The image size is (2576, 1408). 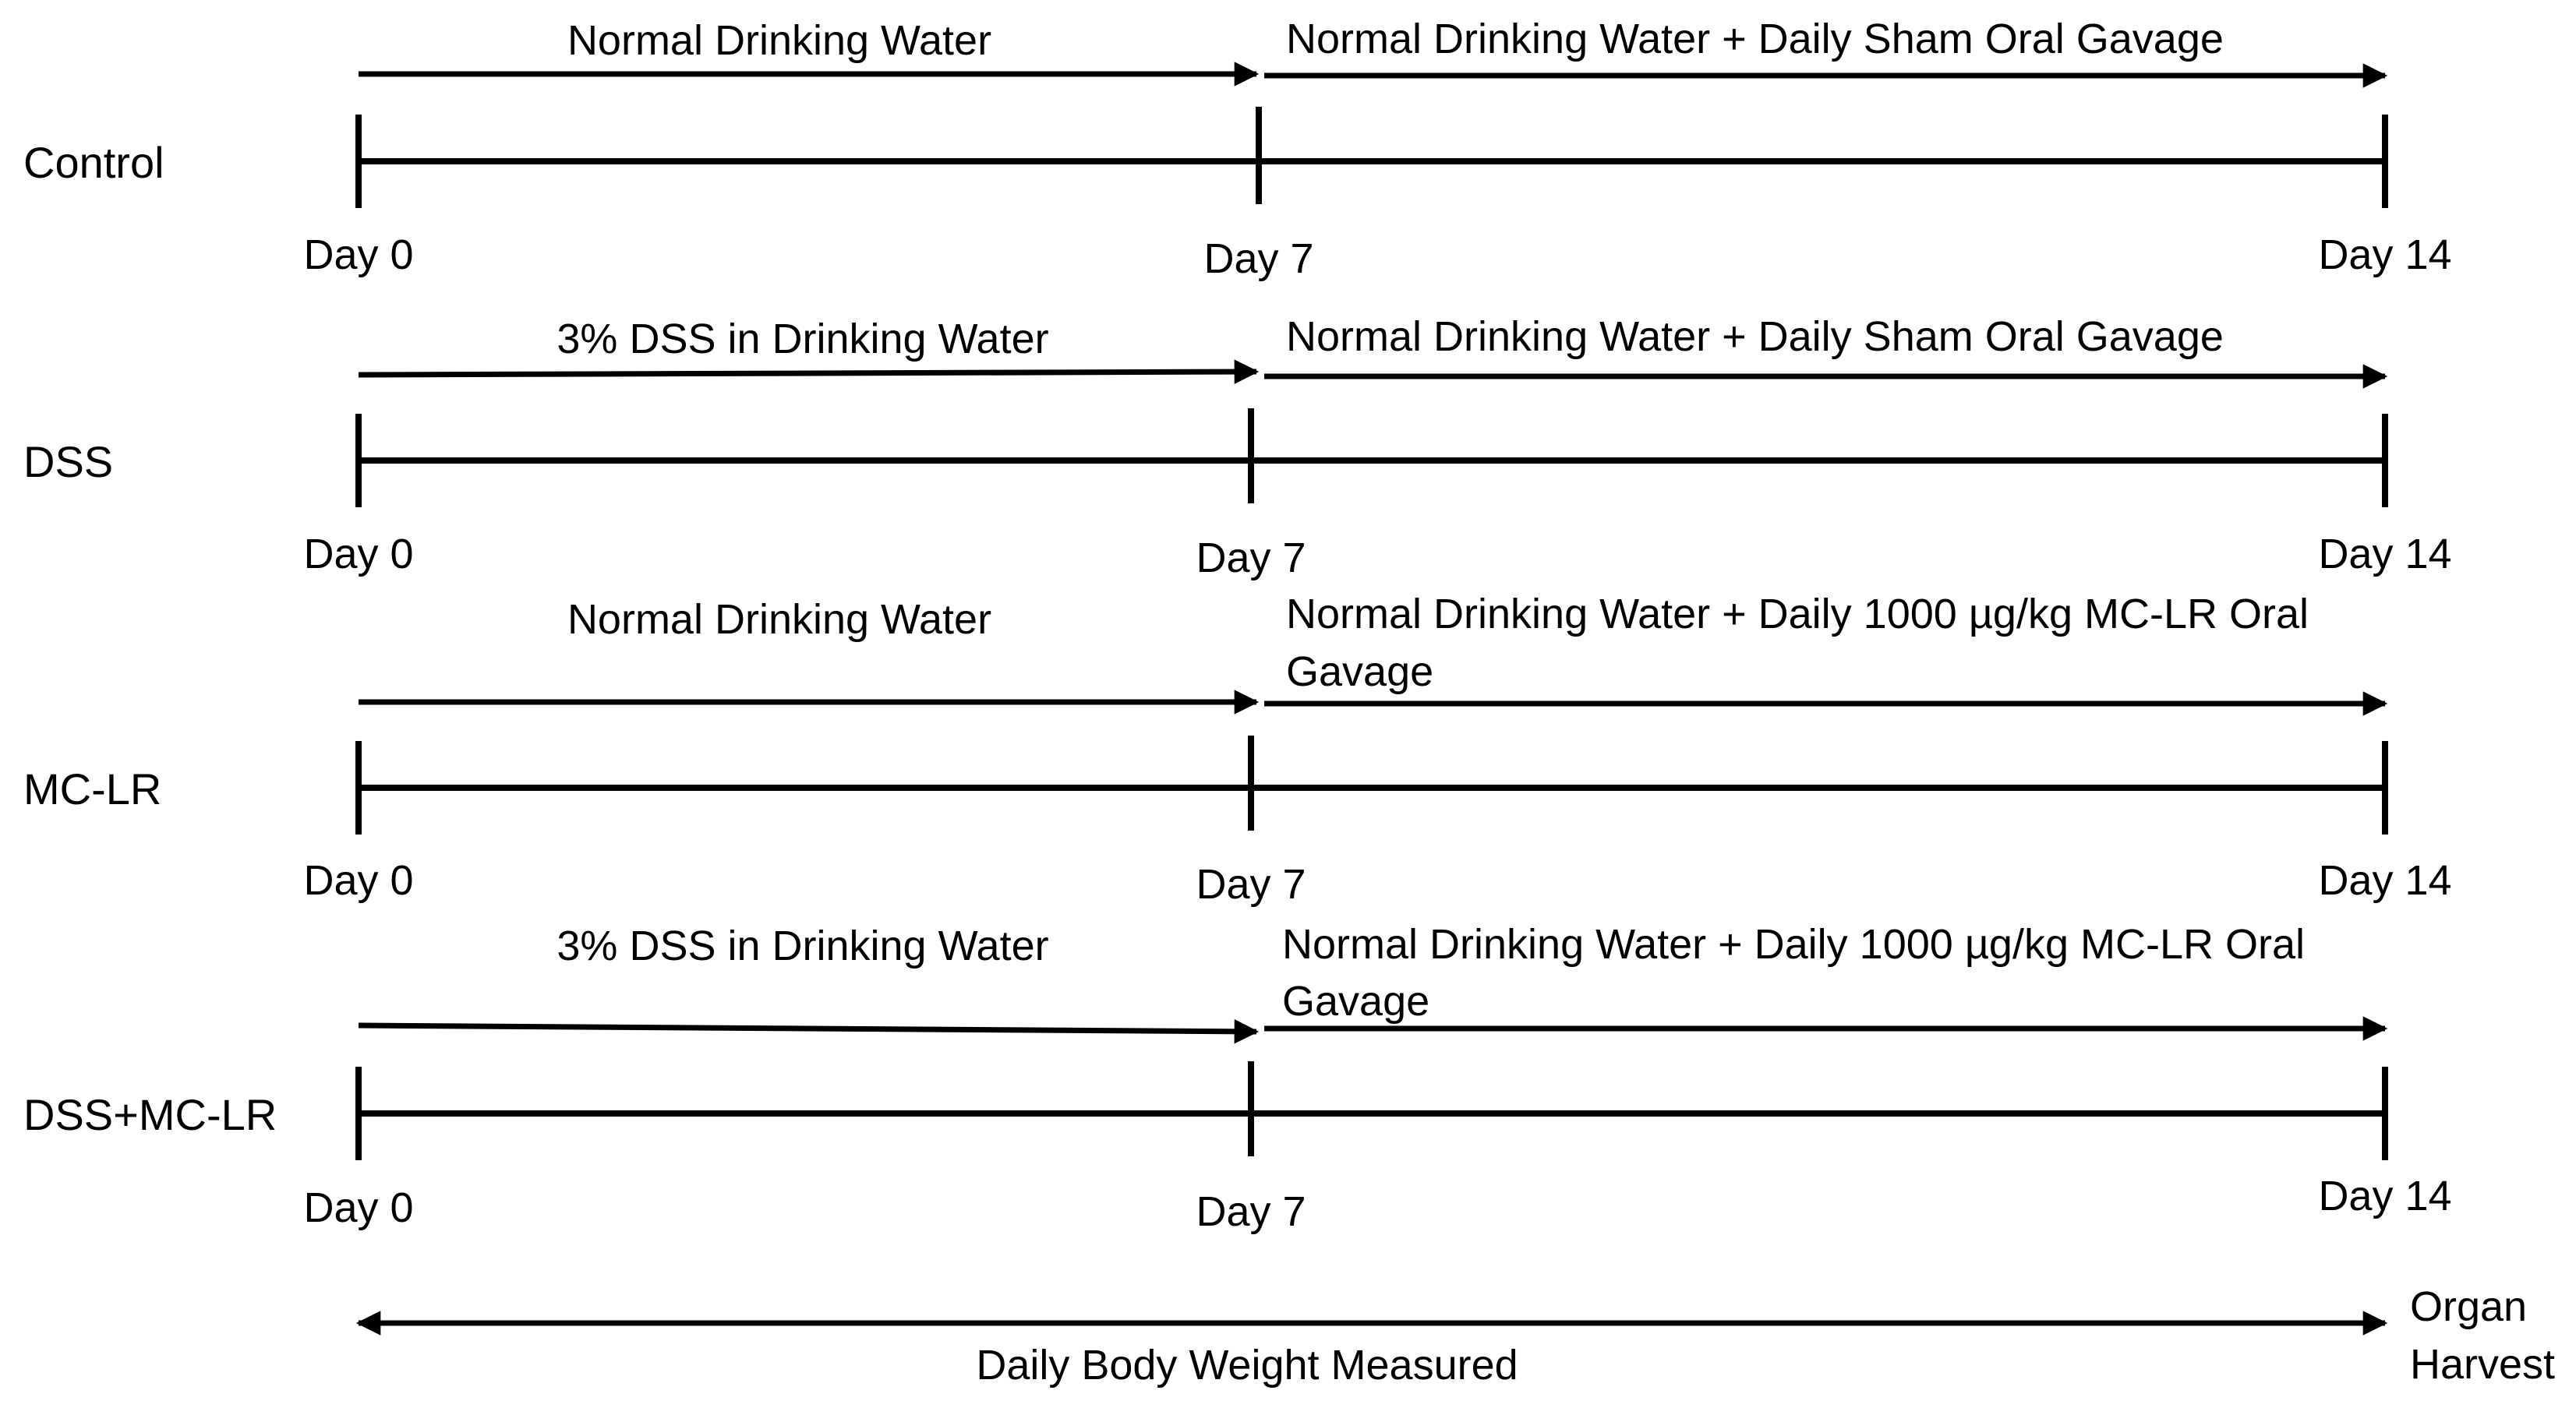 What do you see at coordinates (1247, 1365) in the screenshot?
I see `measurement-label: Daily Body Weight Measured` at bounding box center [1247, 1365].